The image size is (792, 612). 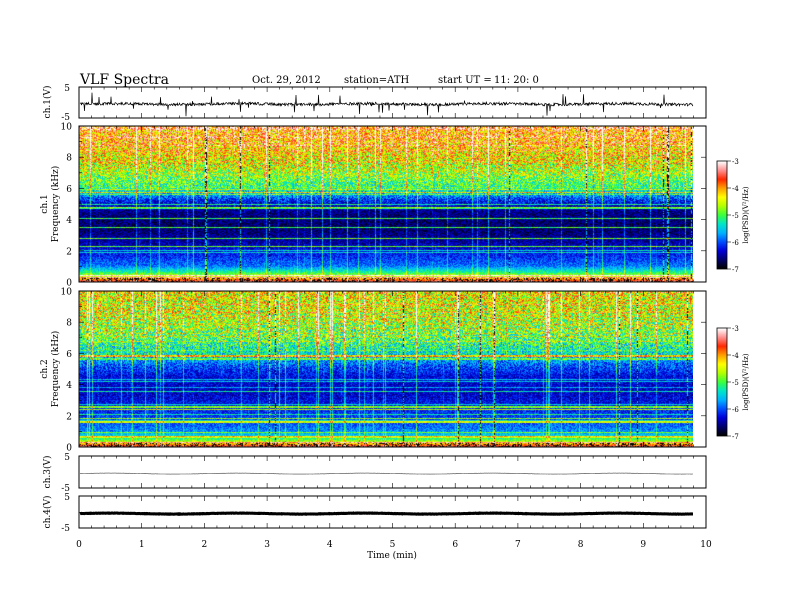 I want to click on time-tick-label: 8, so click(x=581, y=545).